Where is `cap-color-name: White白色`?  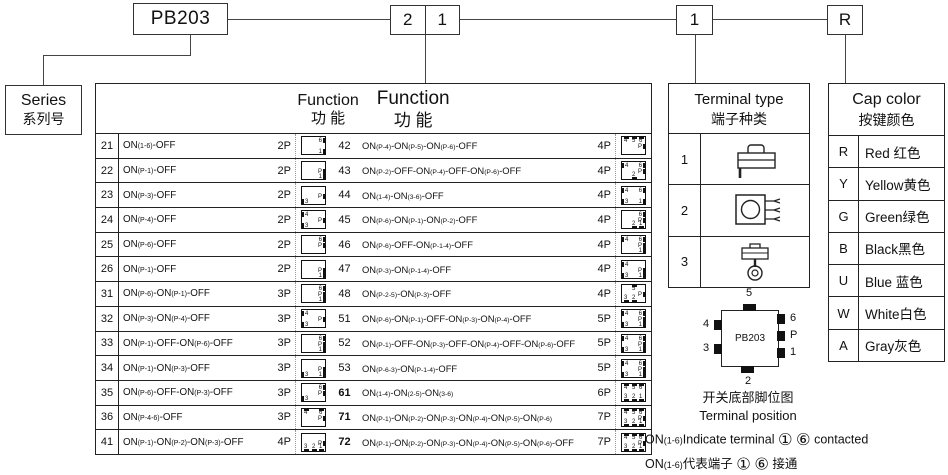
cap-color-name: White白色 is located at coordinates (896, 315).